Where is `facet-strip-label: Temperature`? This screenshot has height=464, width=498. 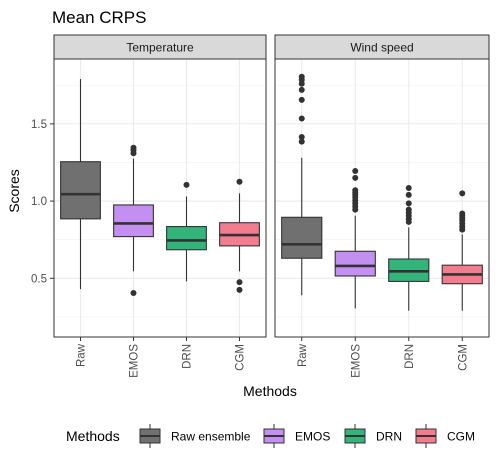
facet-strip-label: Temperature is located at coordinates (160, 48).